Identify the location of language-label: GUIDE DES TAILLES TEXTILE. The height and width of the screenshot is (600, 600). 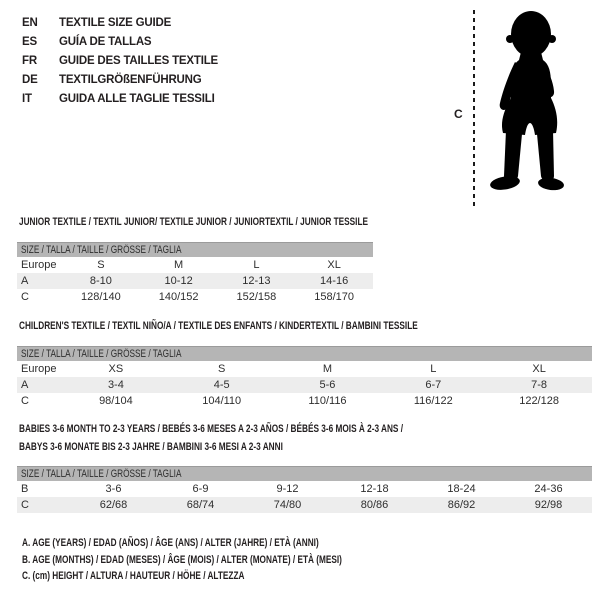
(138, 61).